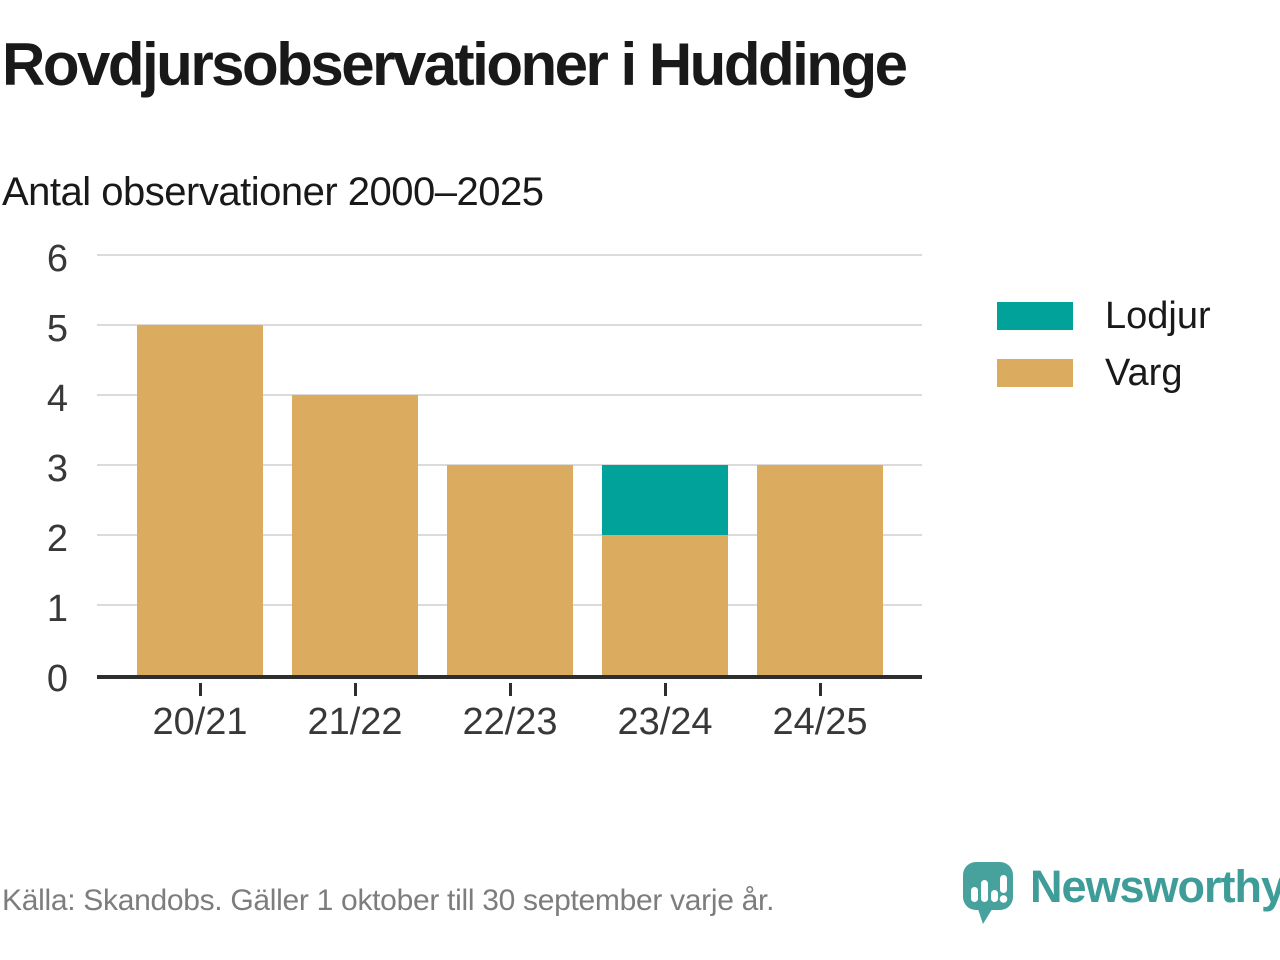 The width and height of the screenshot is (1280, 960). Describe the element at coordinates (665, 605) in the screenshot. I see `bar-23-24-varg` at that location.